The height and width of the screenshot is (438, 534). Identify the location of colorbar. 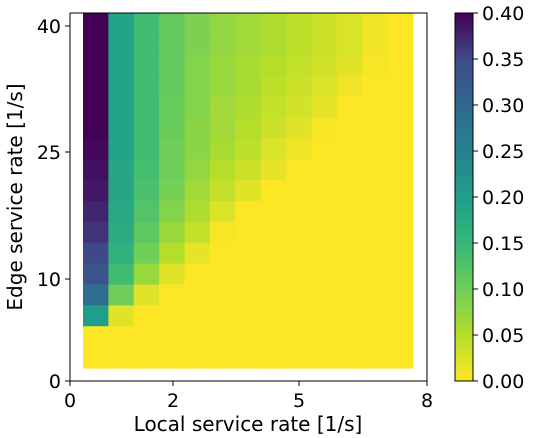
(464, 197).